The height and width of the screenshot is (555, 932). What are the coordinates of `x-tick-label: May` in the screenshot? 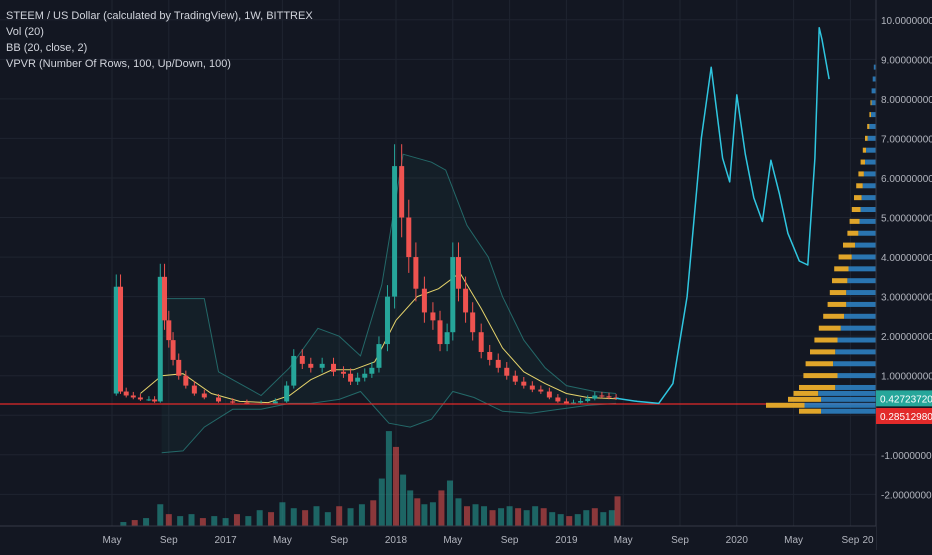 It's located at (112, 540).